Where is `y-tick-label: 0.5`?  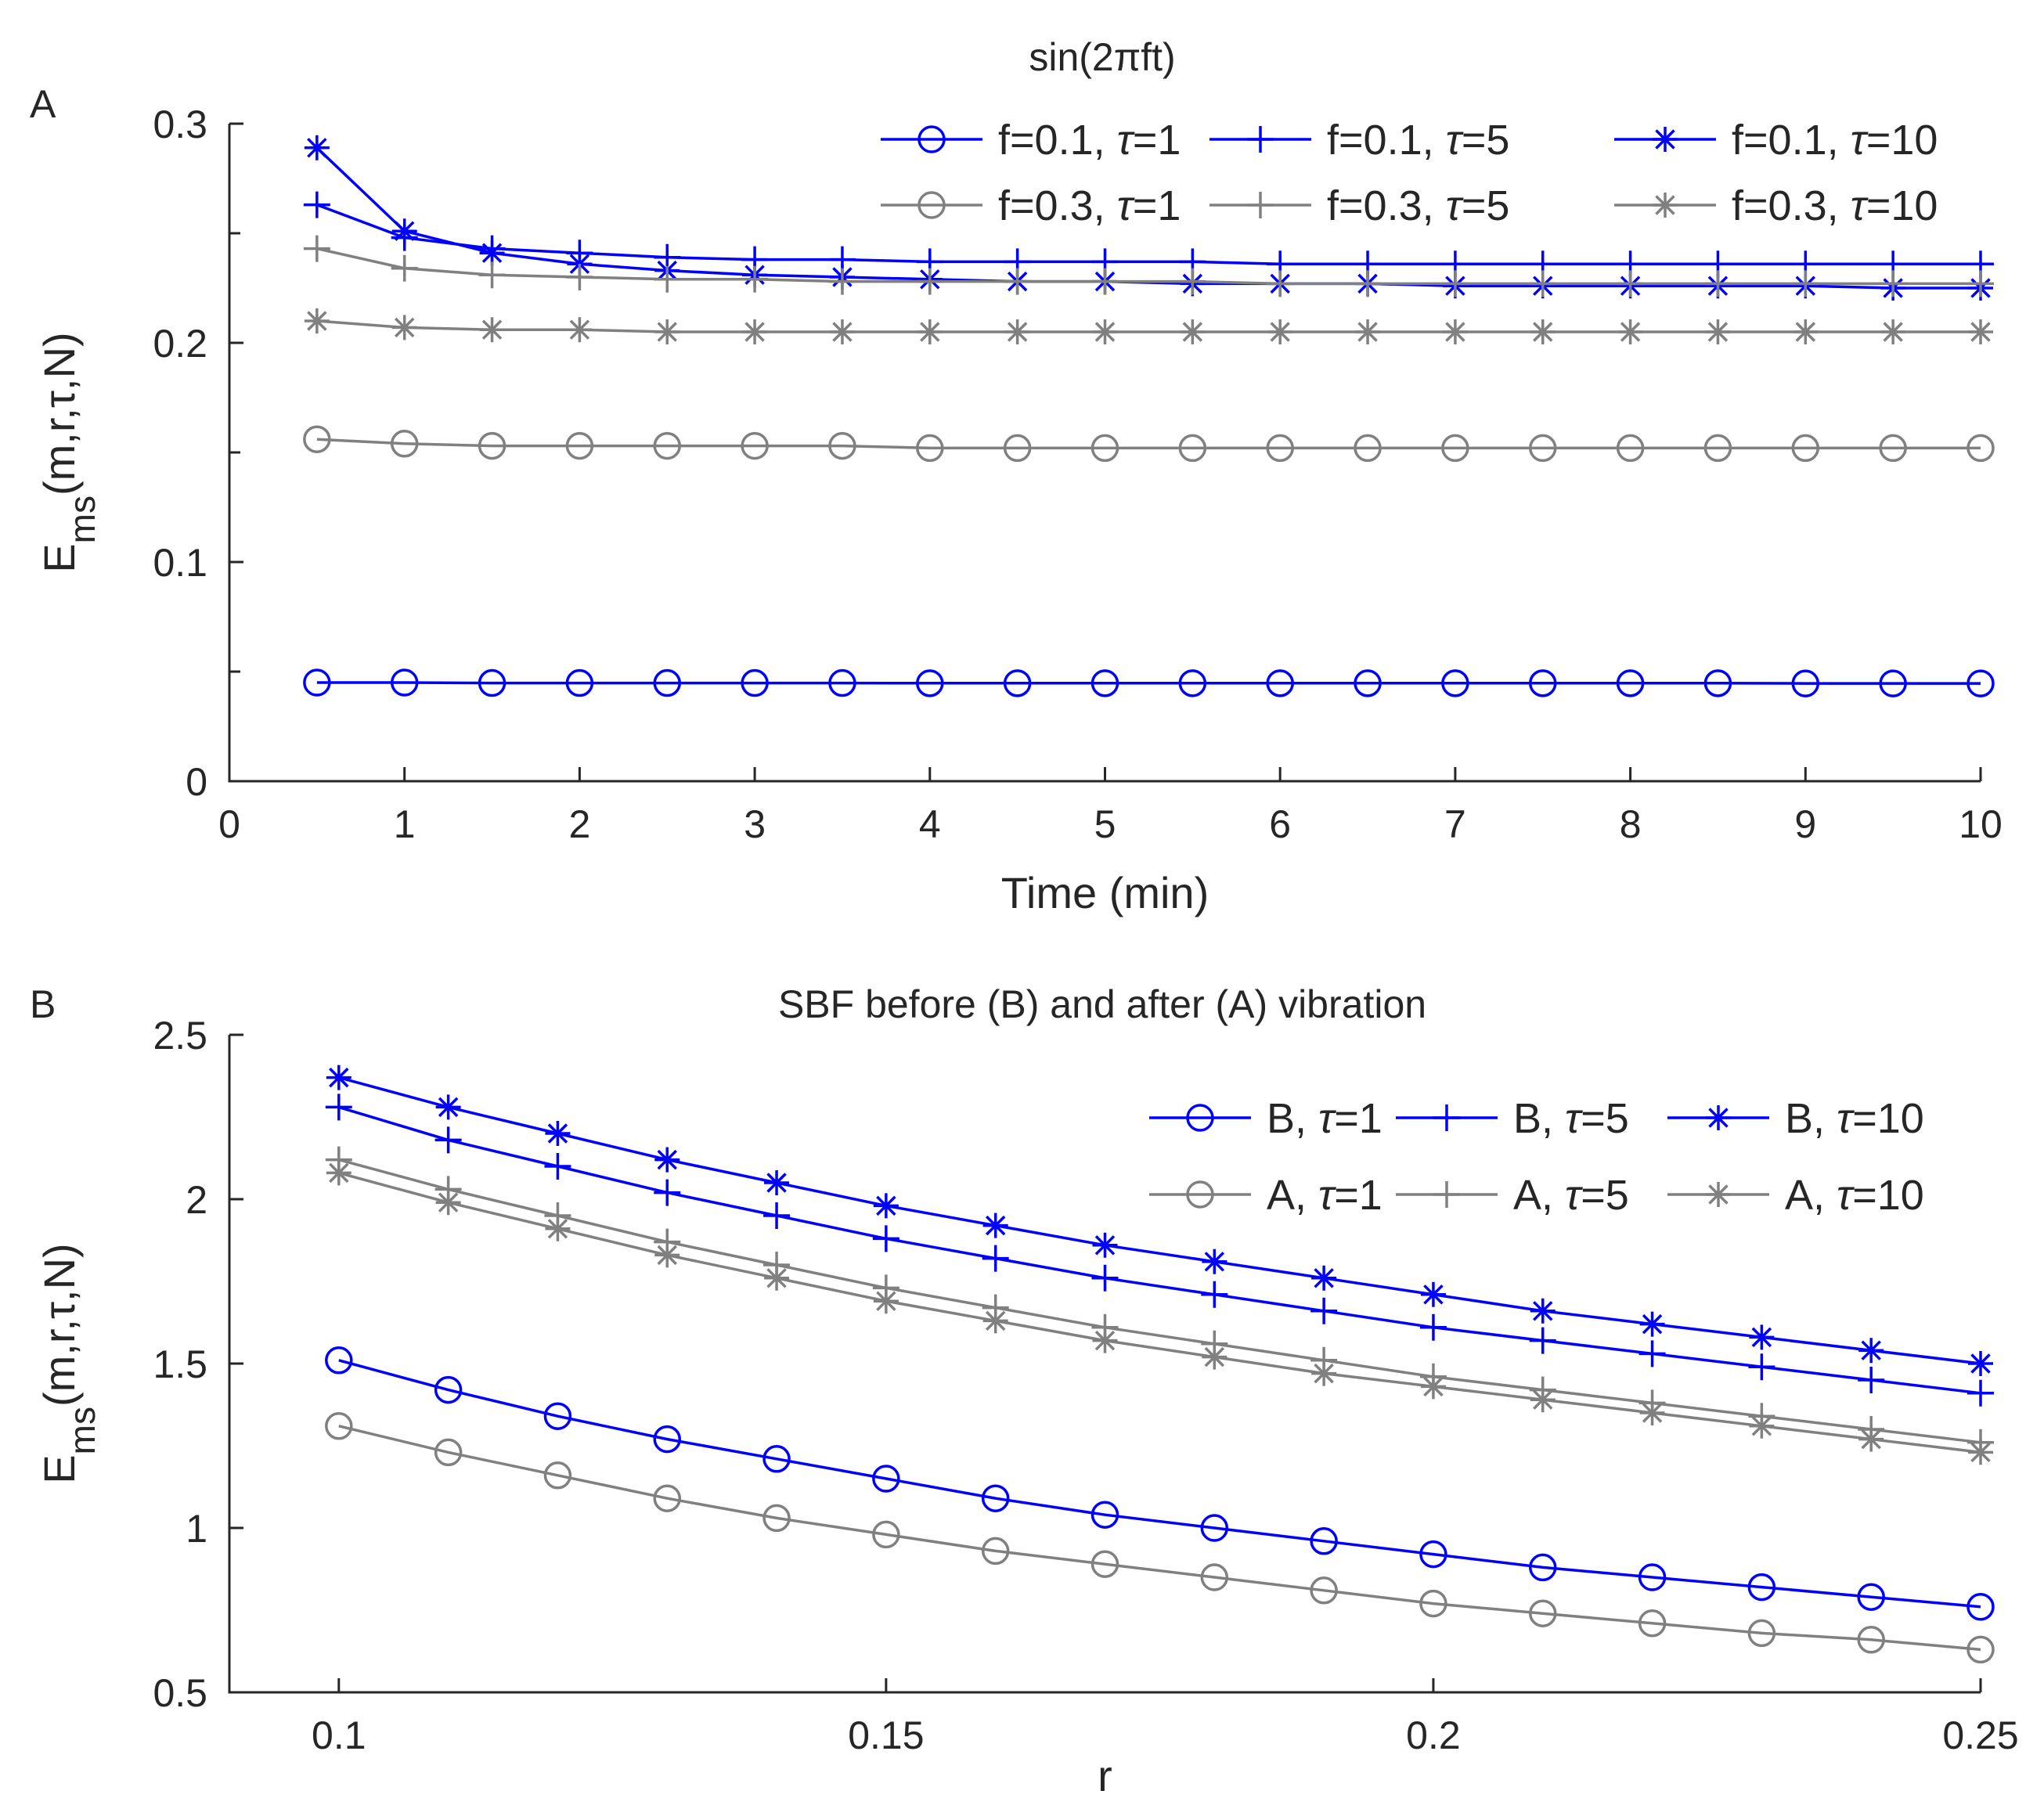 y-tick-label: 0.5 is located at coordinates (180, 1693).